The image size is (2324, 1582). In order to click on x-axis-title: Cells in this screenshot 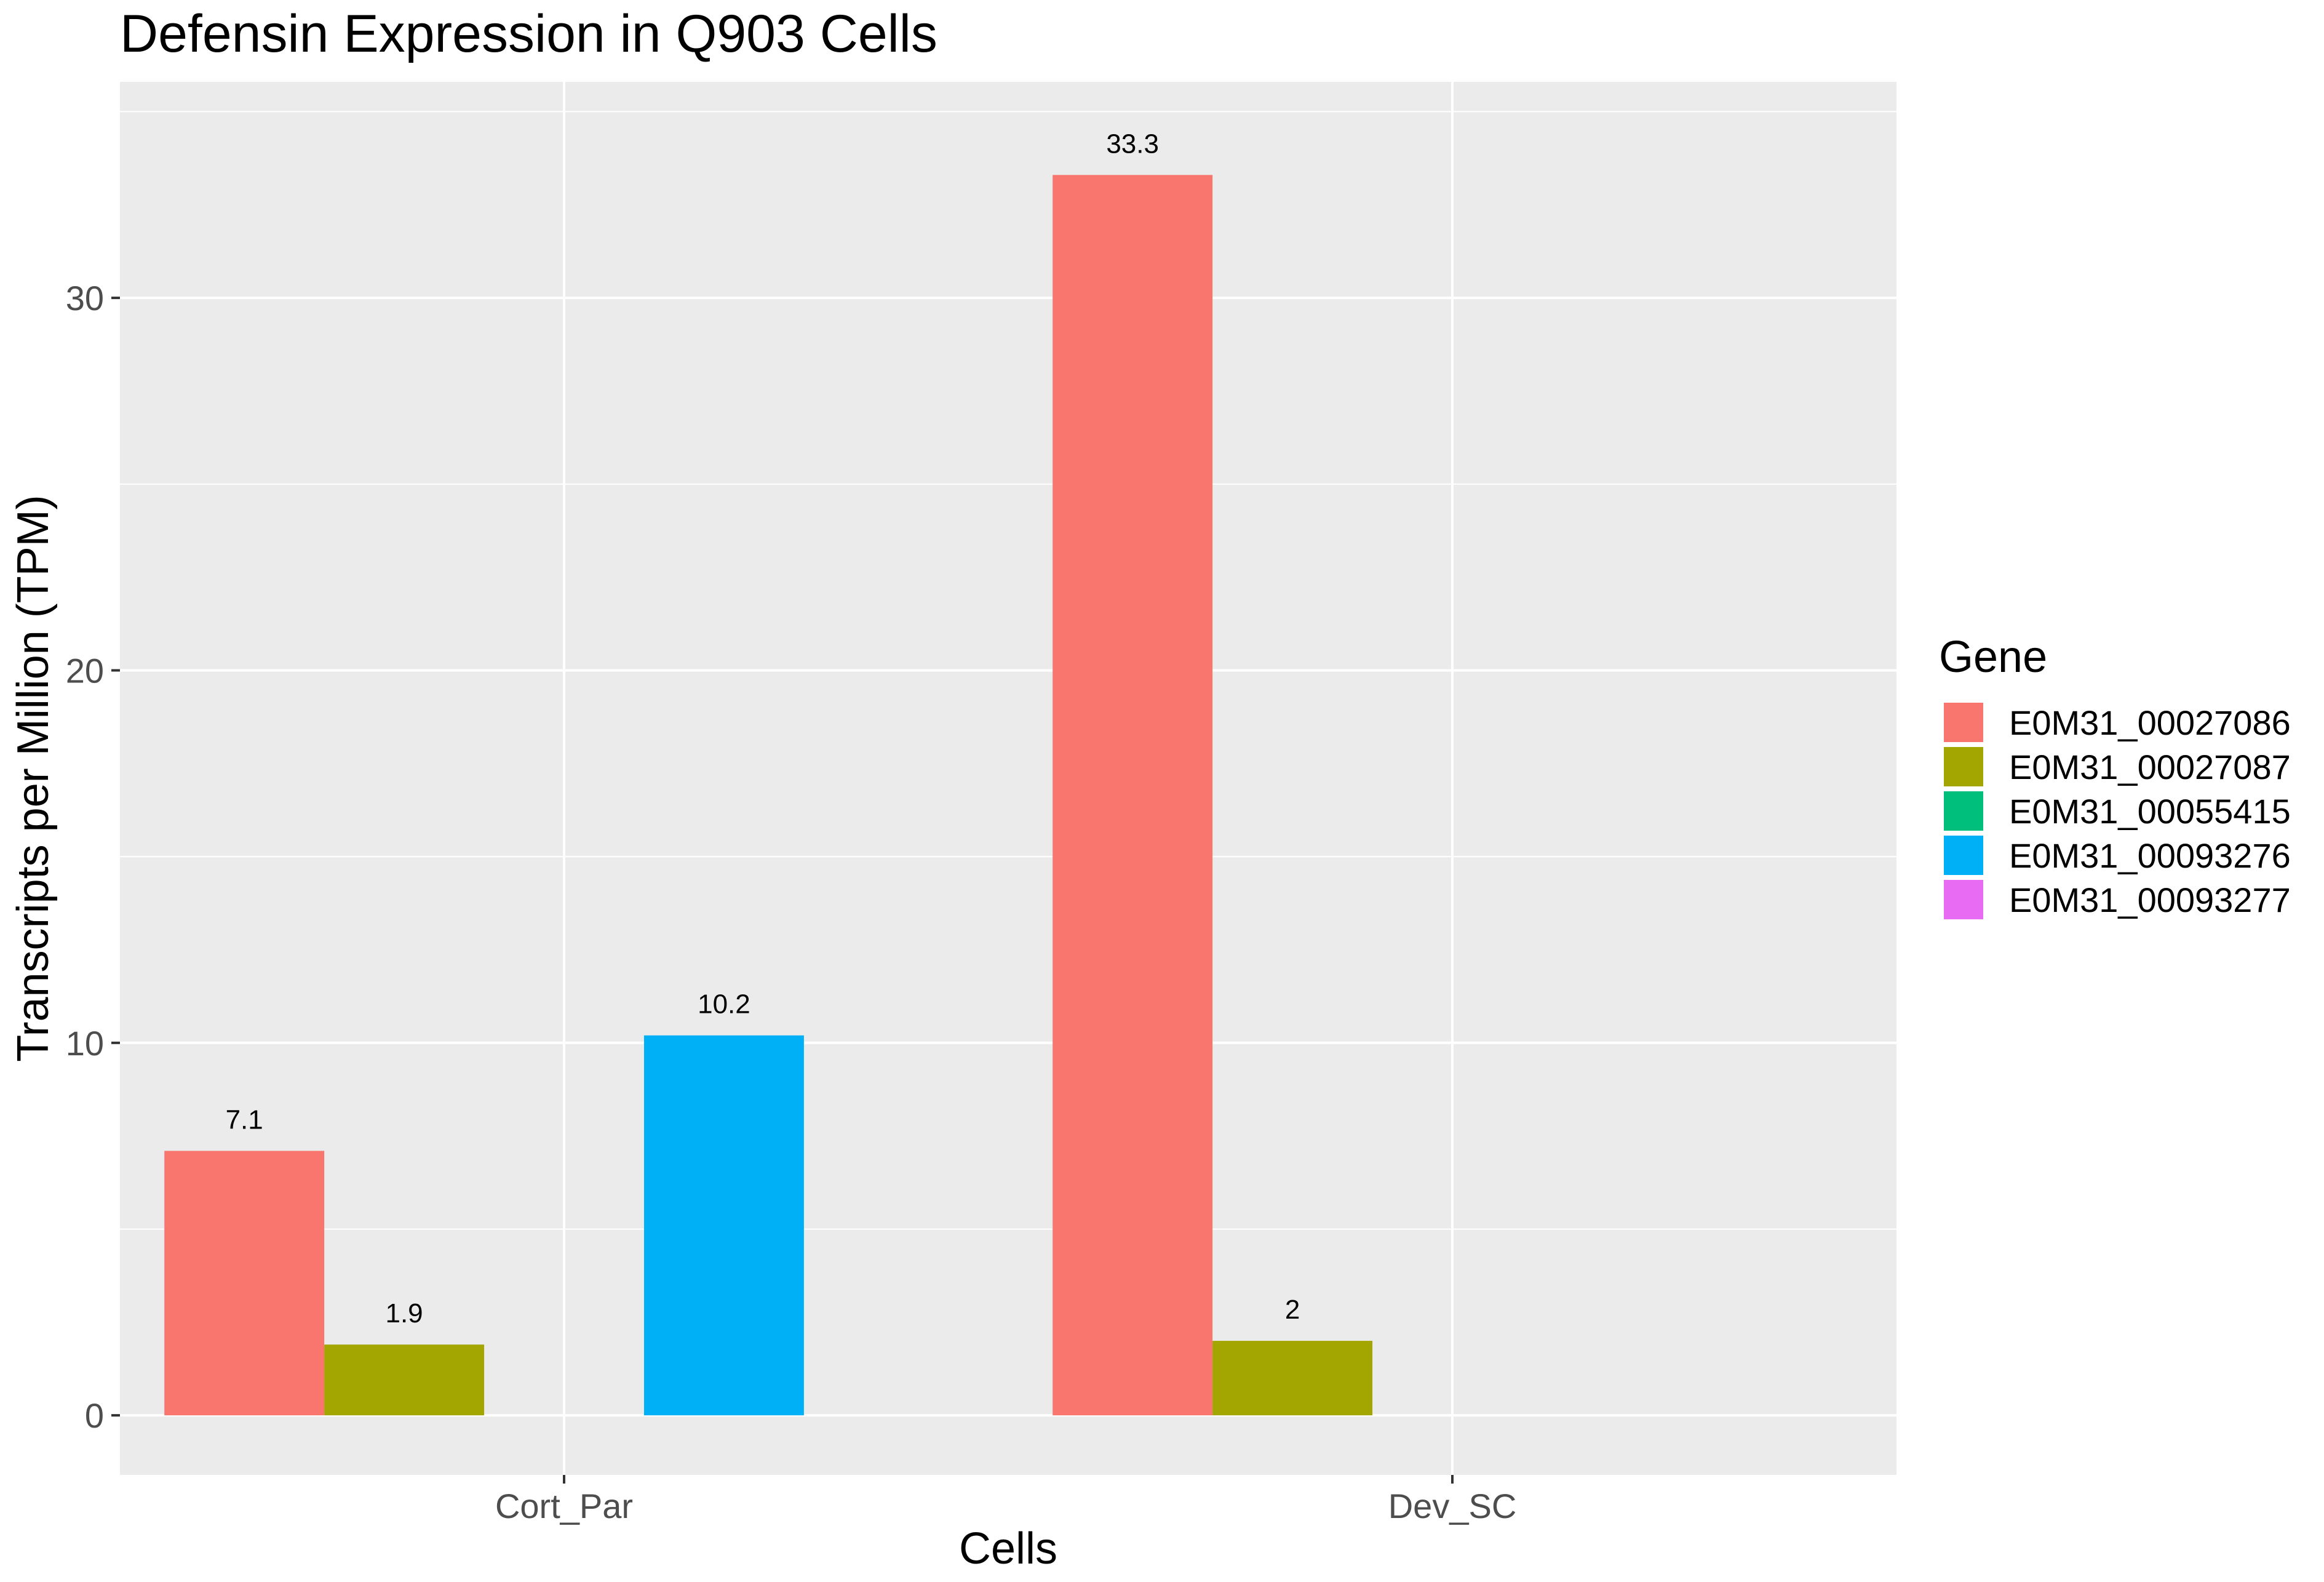, I will do `click(1008, 1548)`.